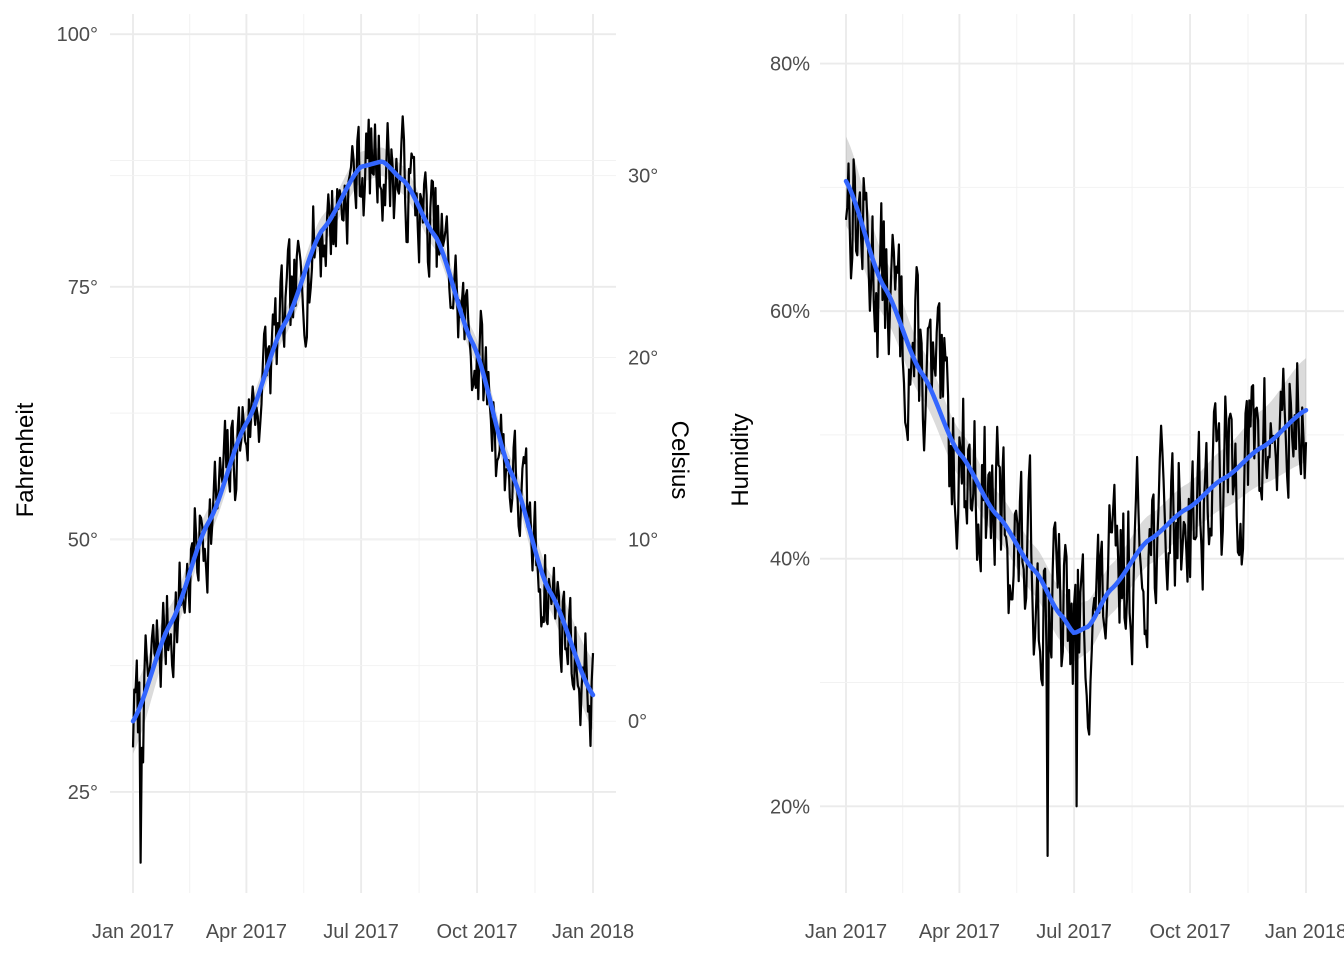 Image resolution: width=1344 pixels, height=960 pixels. What do you see at coordinates (77, 414) in the screenshot?
I see `fahrenheit-tick-labels: 25° 50° 75° 100°` at bounding box center [77, 414].